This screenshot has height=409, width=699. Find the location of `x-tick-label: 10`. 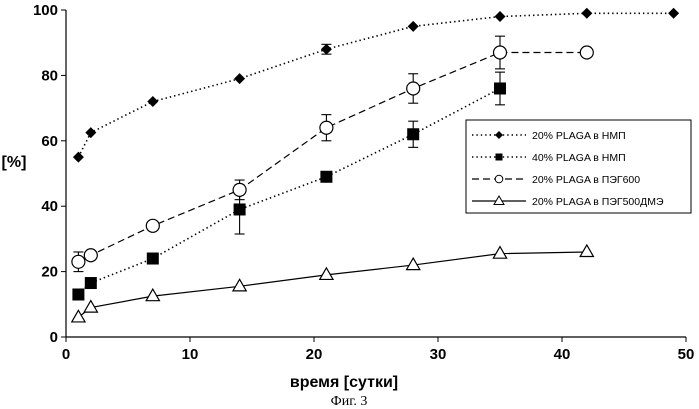

x-tick-label: 10 is located at coordinates (190, 354).